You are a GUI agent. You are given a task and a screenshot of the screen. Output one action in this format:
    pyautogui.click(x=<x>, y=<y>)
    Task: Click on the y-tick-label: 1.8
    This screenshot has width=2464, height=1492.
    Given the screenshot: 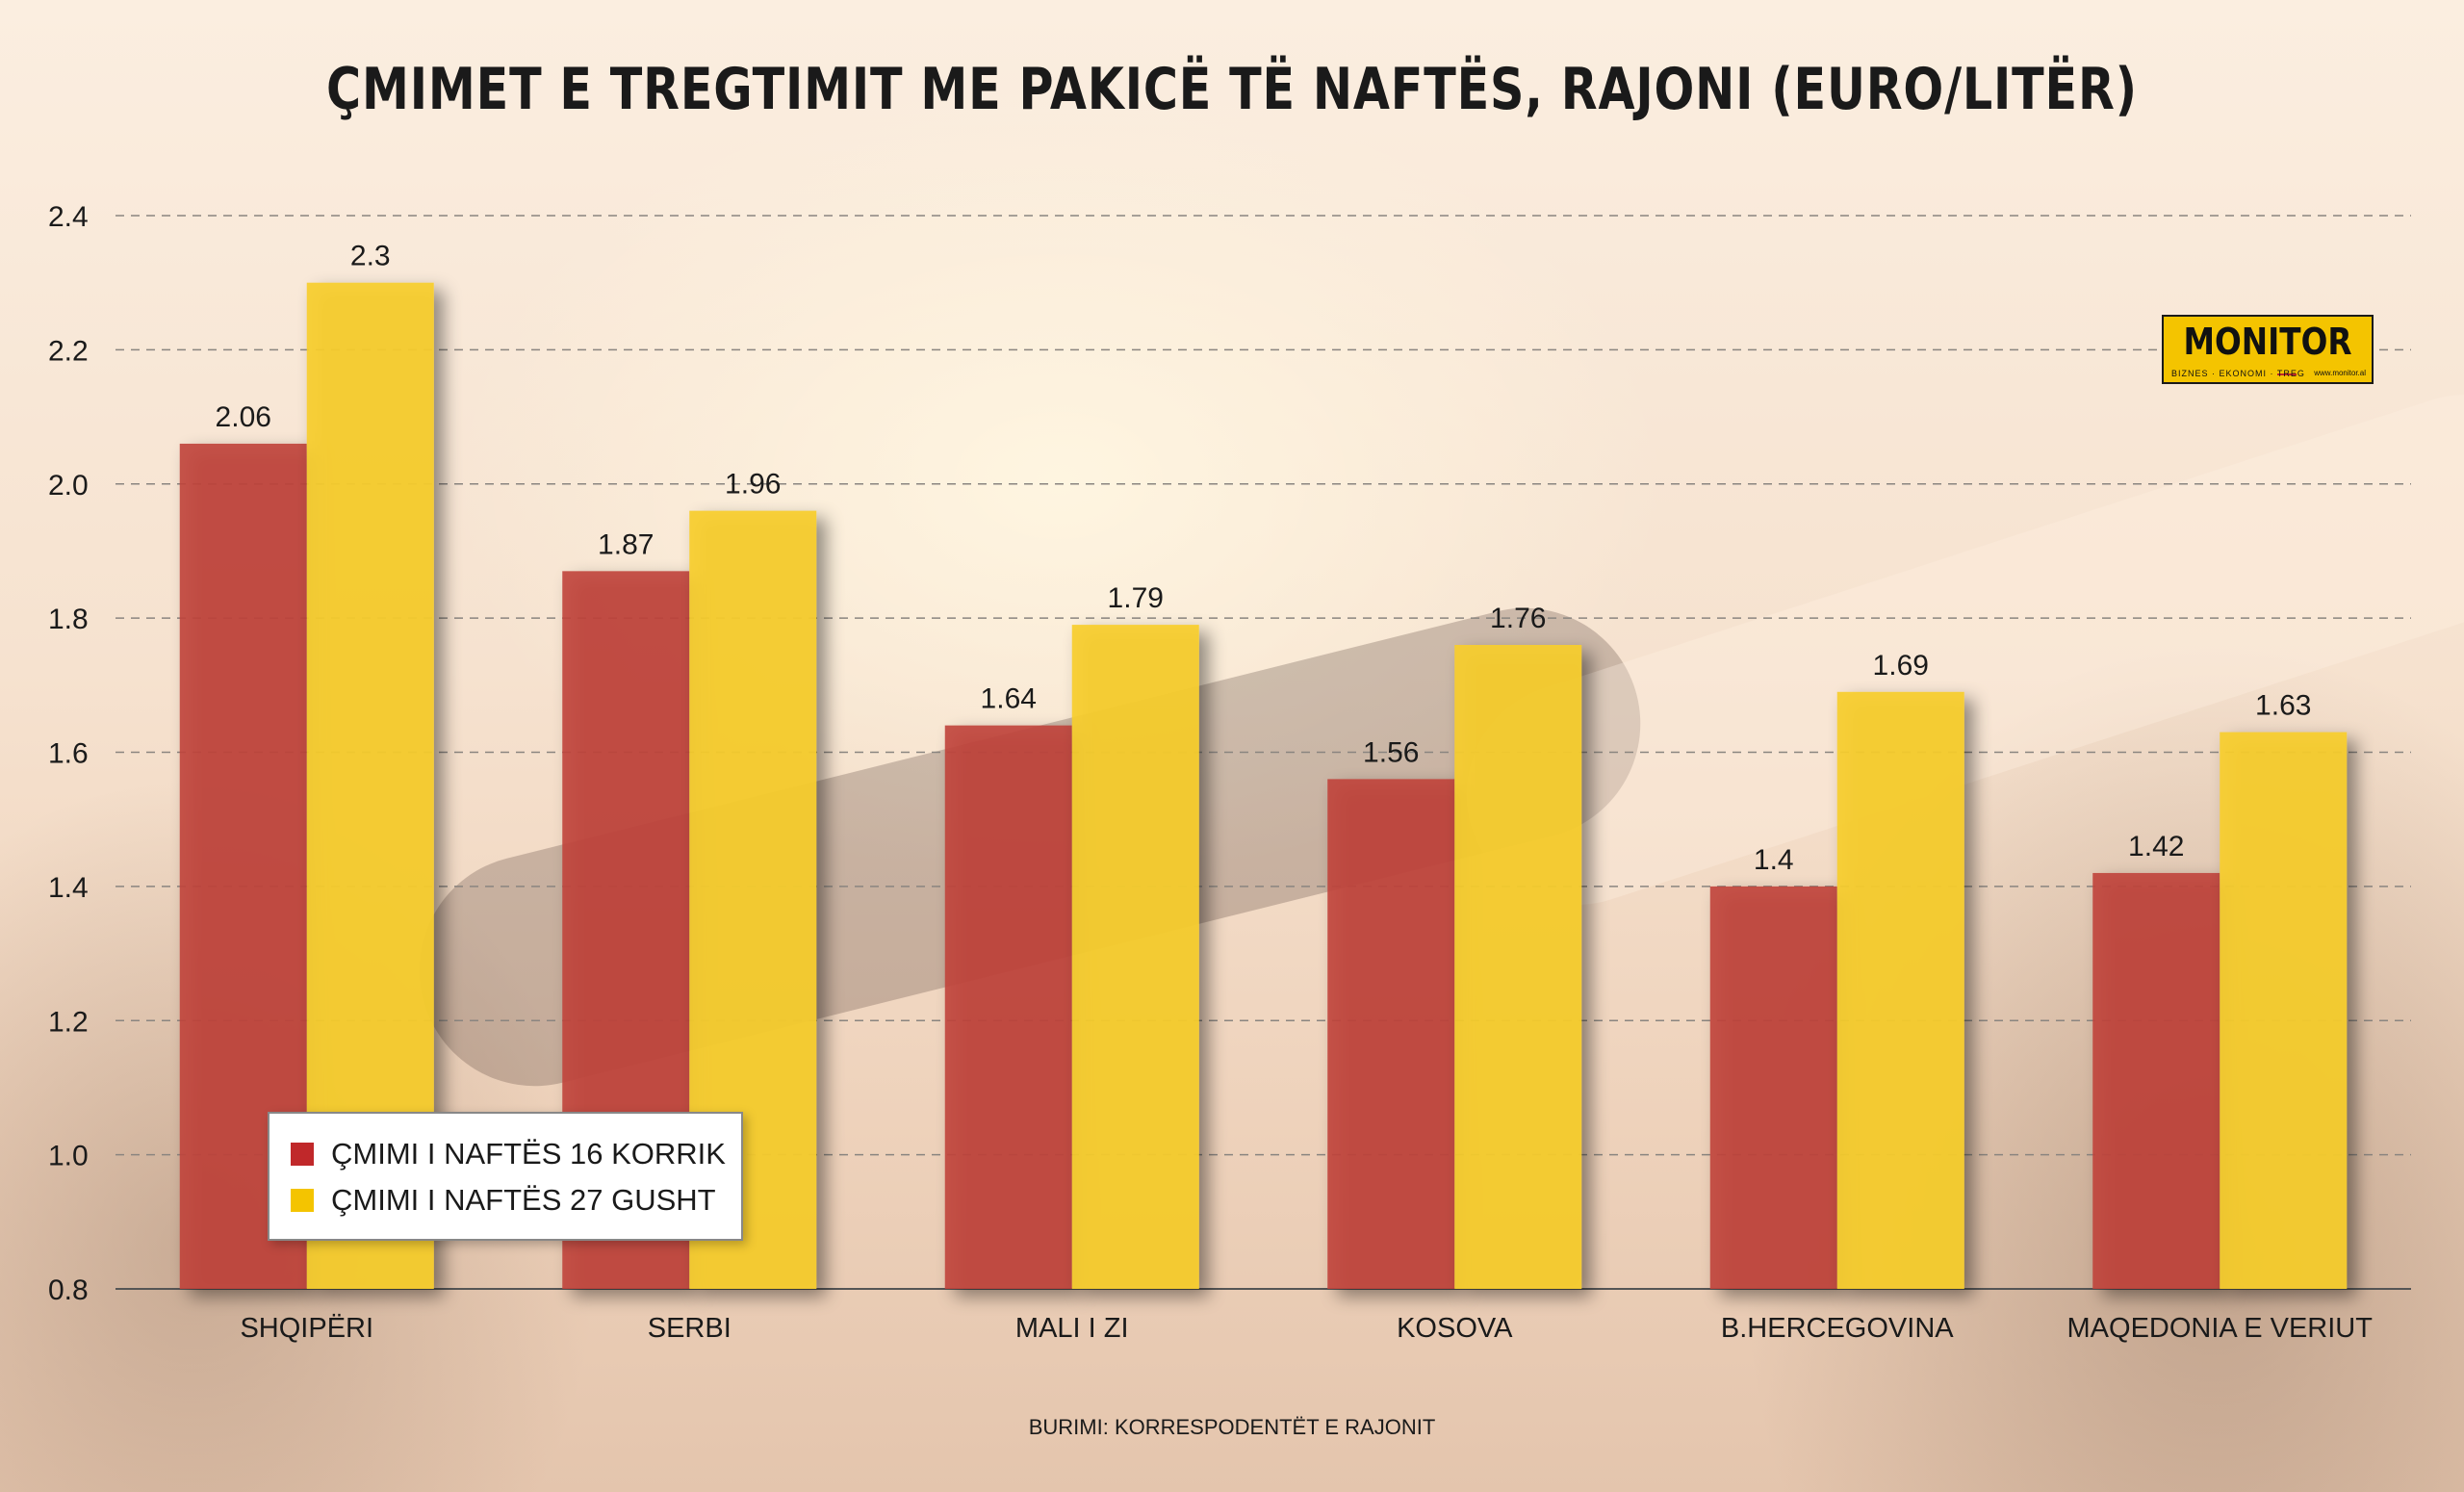 What is the action you would take?
    pyautogui.click(x=68, y=619)
    